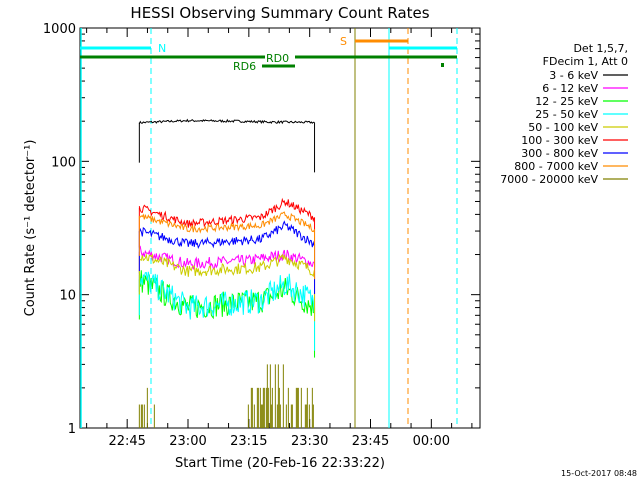  I want to click on x-tick-label: 23:00, so click(187, 441).